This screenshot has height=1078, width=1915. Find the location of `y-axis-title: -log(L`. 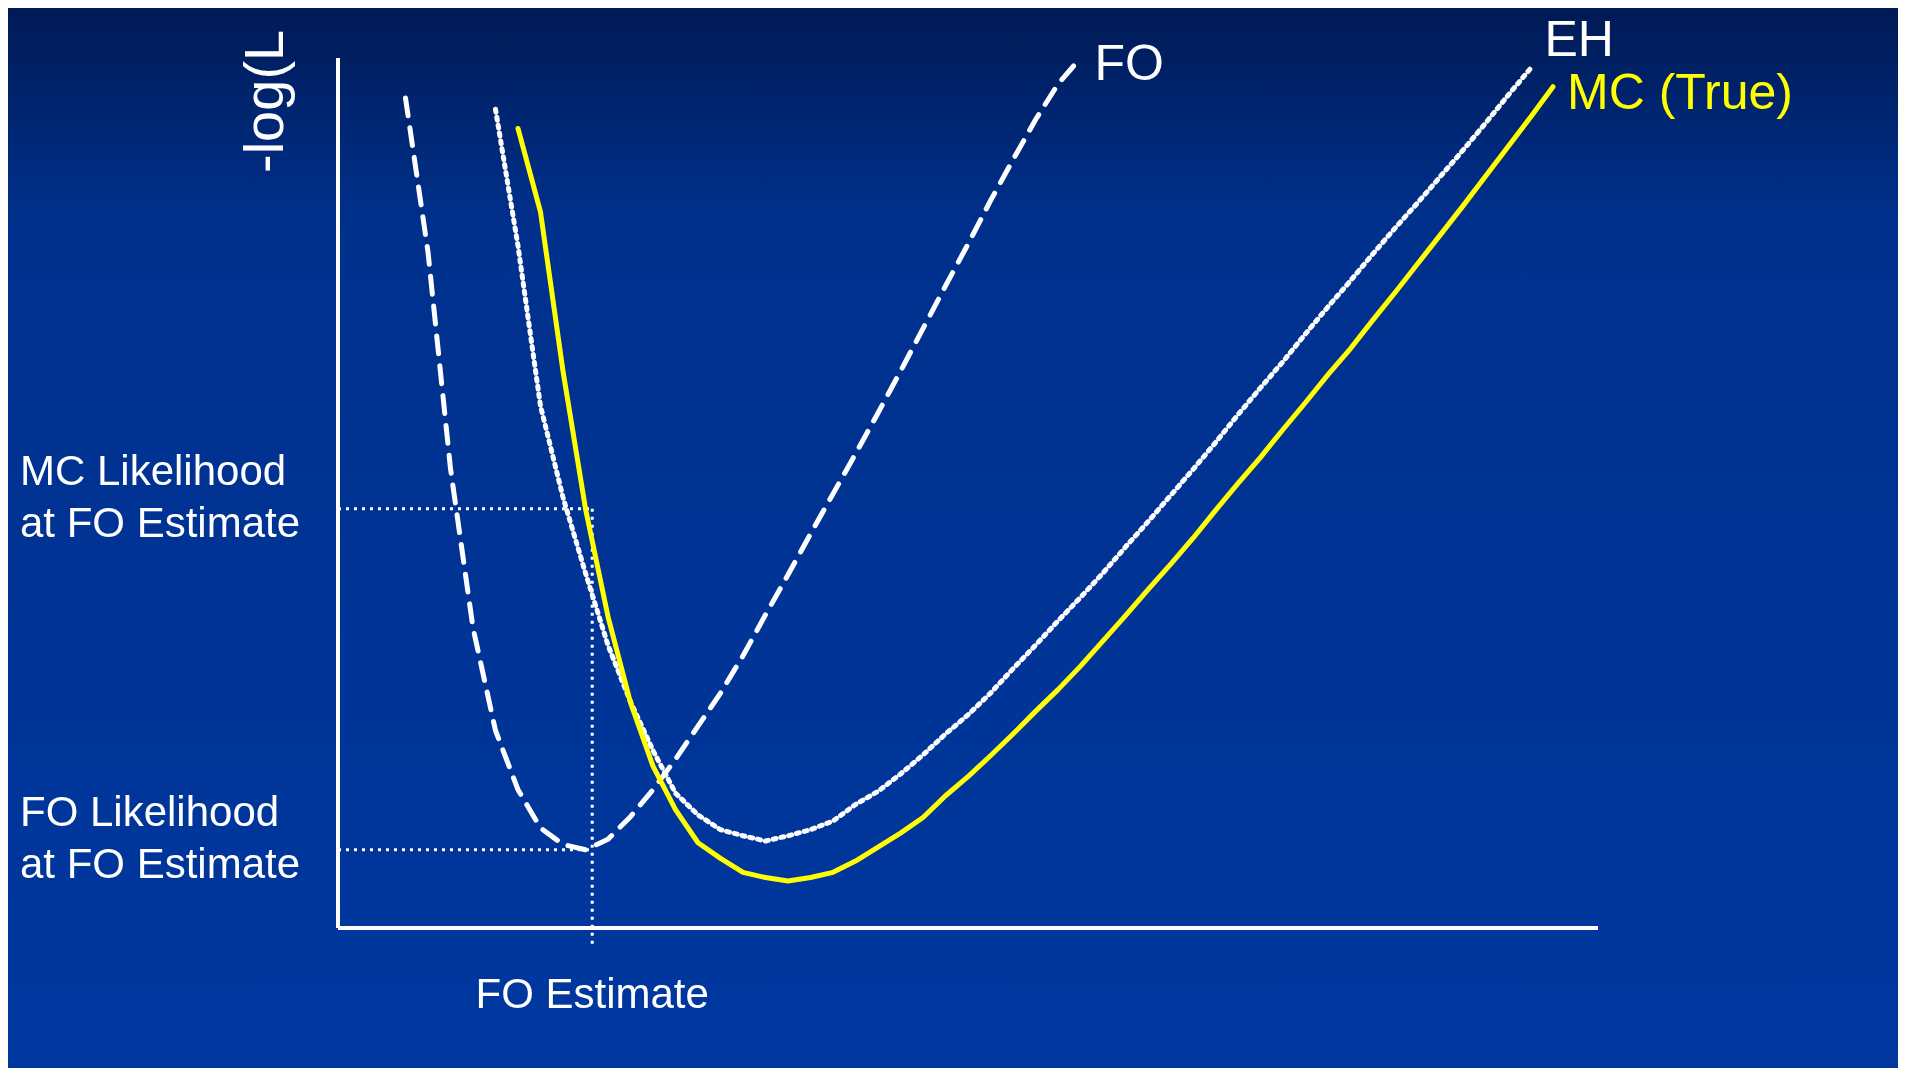

y-axis-title: -log(L is located at coordinates (263, 101).